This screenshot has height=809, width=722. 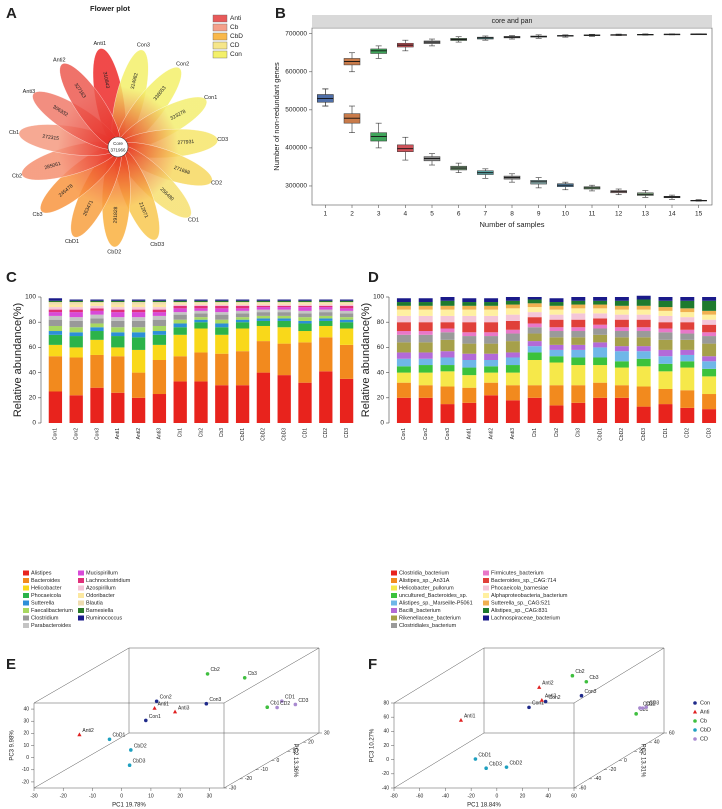 I want to click on panel-label: A, so click(x=11, y=13).